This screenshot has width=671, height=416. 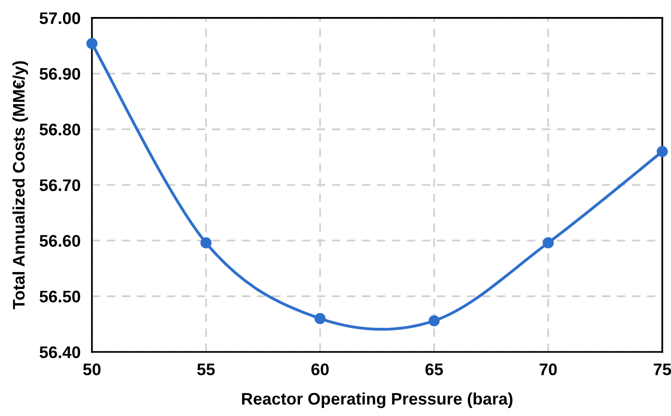 What do you see at coordinates (20, 185) in the screenshot?
I see `y-axis-title: Total Annualized Costs (MM€/y)` at bounding box center [20, 185].